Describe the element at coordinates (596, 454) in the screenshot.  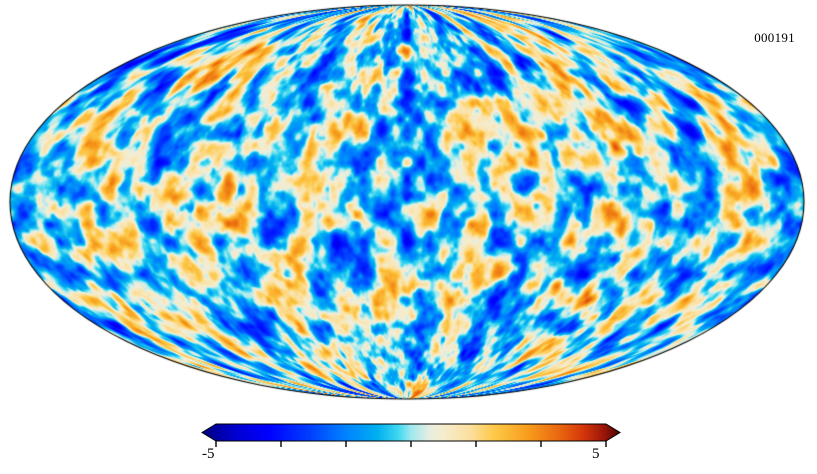
I see `colorbar-max-label: 5` at that location.